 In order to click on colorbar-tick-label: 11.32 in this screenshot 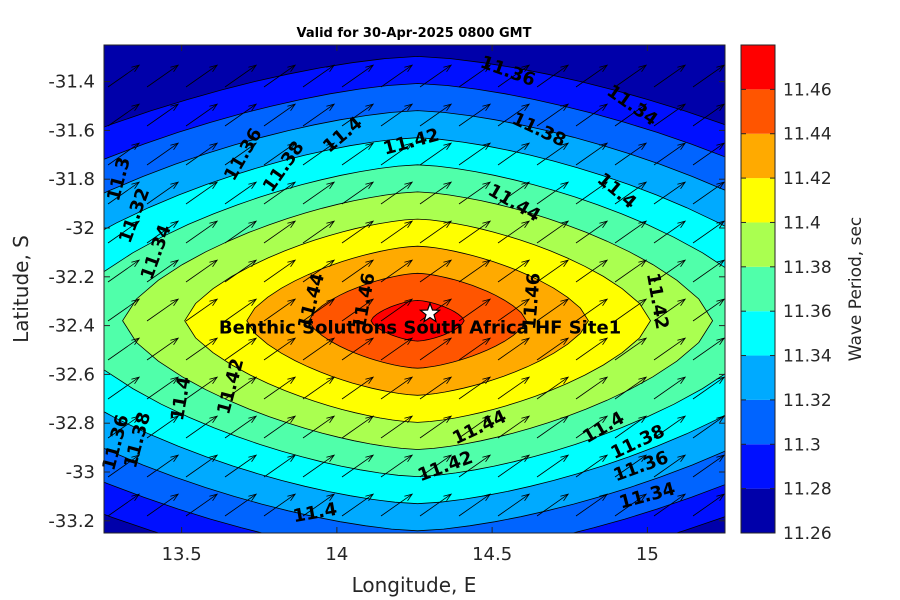, I will do `click(807, 401)`.